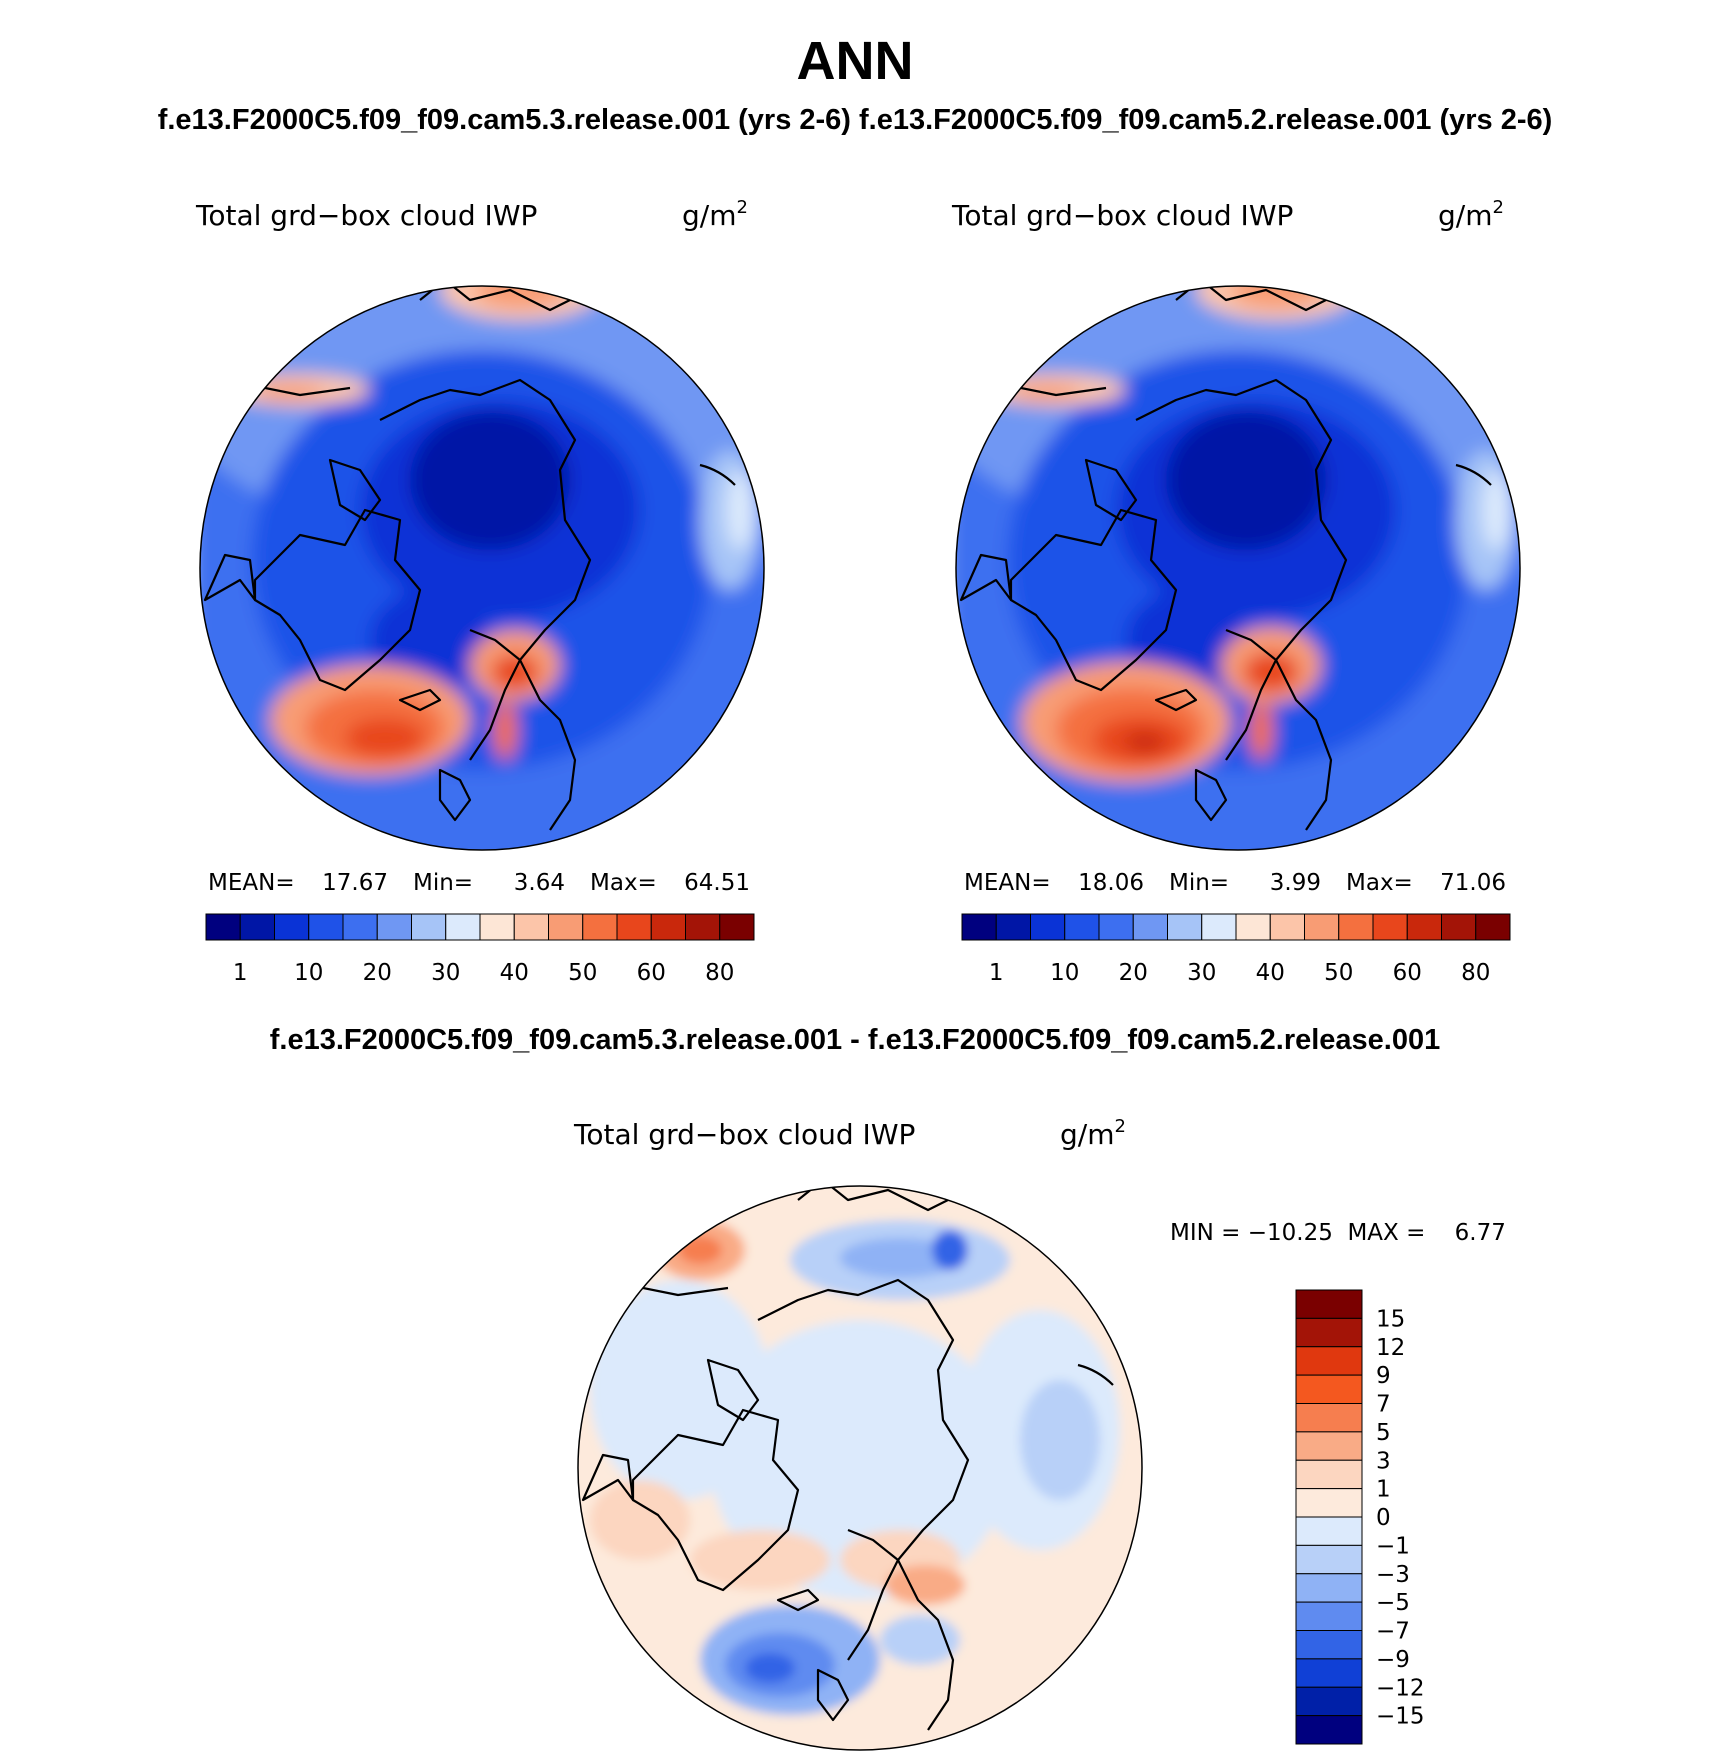 Image resolution: width=1710 pixels, height=1751 pixels. I want to click on colorbar-panel-2: 1 10 20 30 40 50 60 80, so click(1236, 949).